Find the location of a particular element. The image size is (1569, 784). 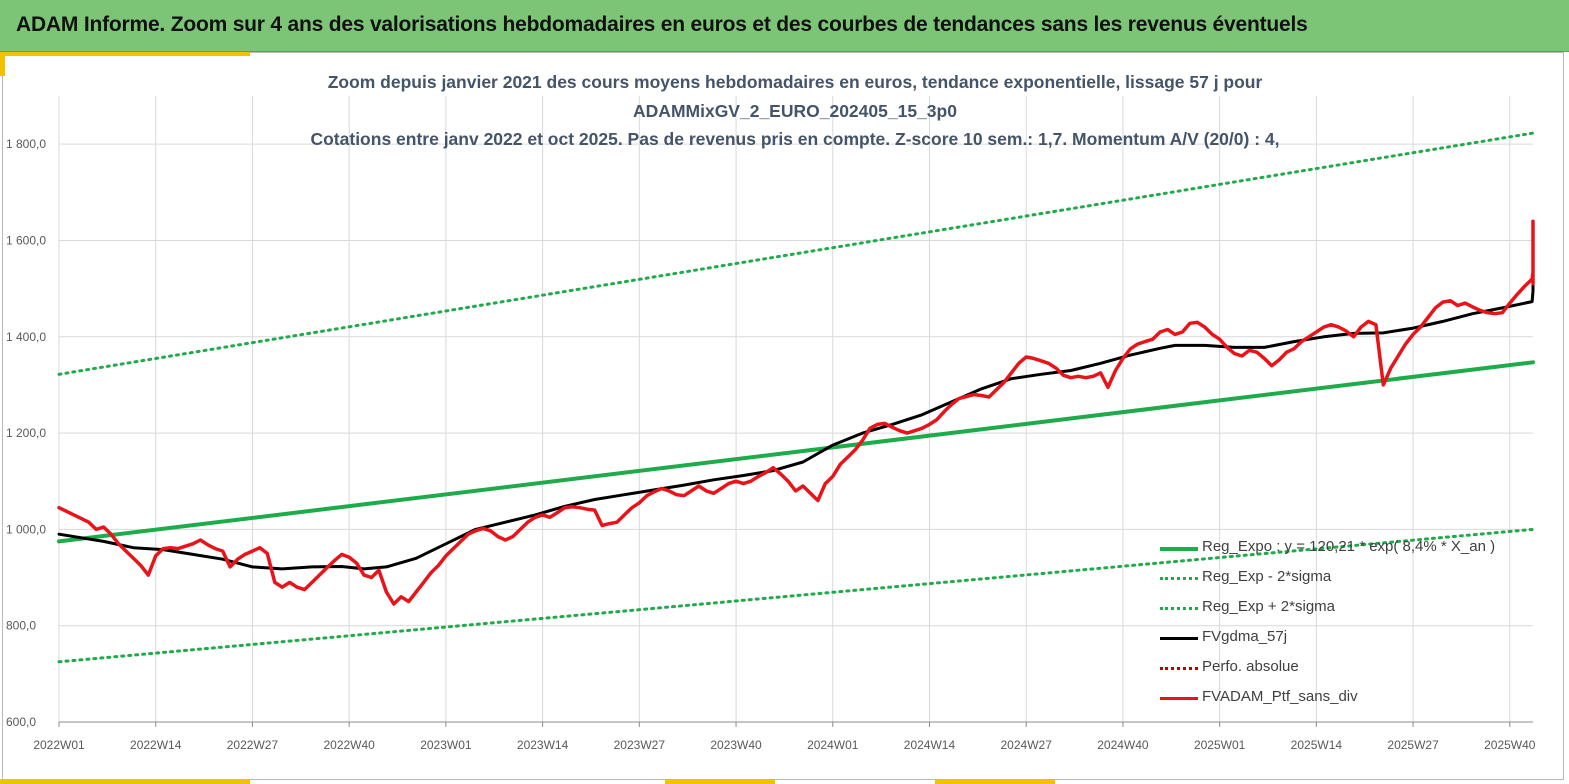

legend-label: Perfo. absolue is located at coordinates (1250, 666).